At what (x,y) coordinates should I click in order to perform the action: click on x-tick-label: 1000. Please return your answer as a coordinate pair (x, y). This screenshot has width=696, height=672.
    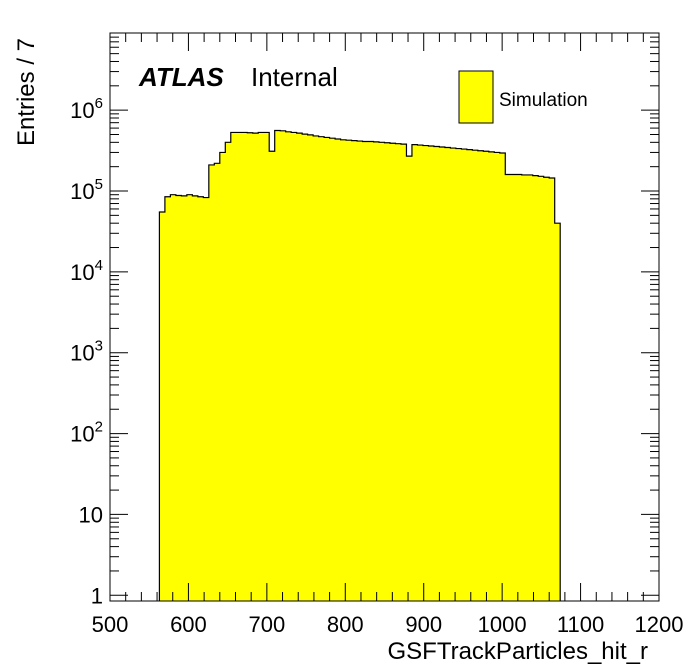
    Looking at the image, I should click on (502, 624).